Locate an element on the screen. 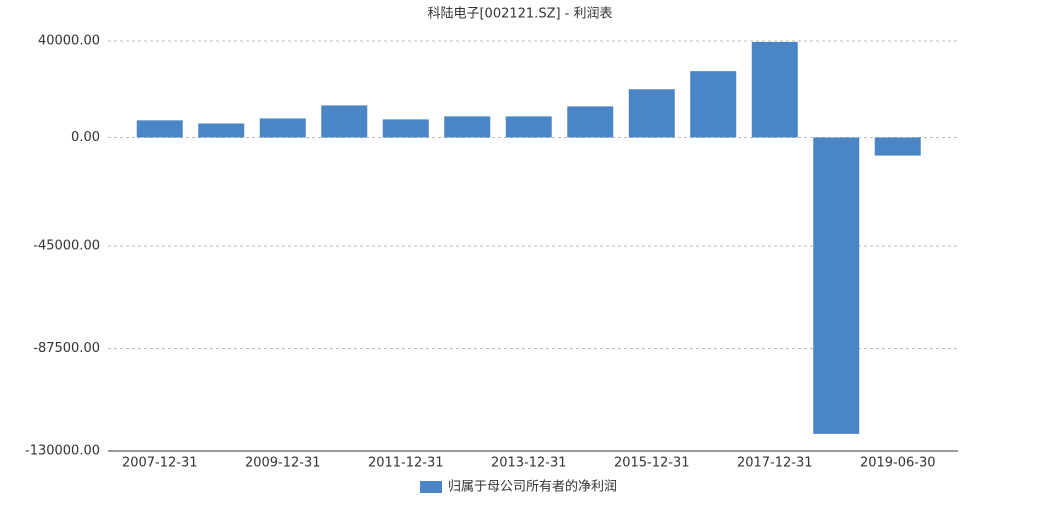 The height and width of the screenshot is (514, 1041). x-tick-label: 2007-12-31 is located at coordinates (160, 463).